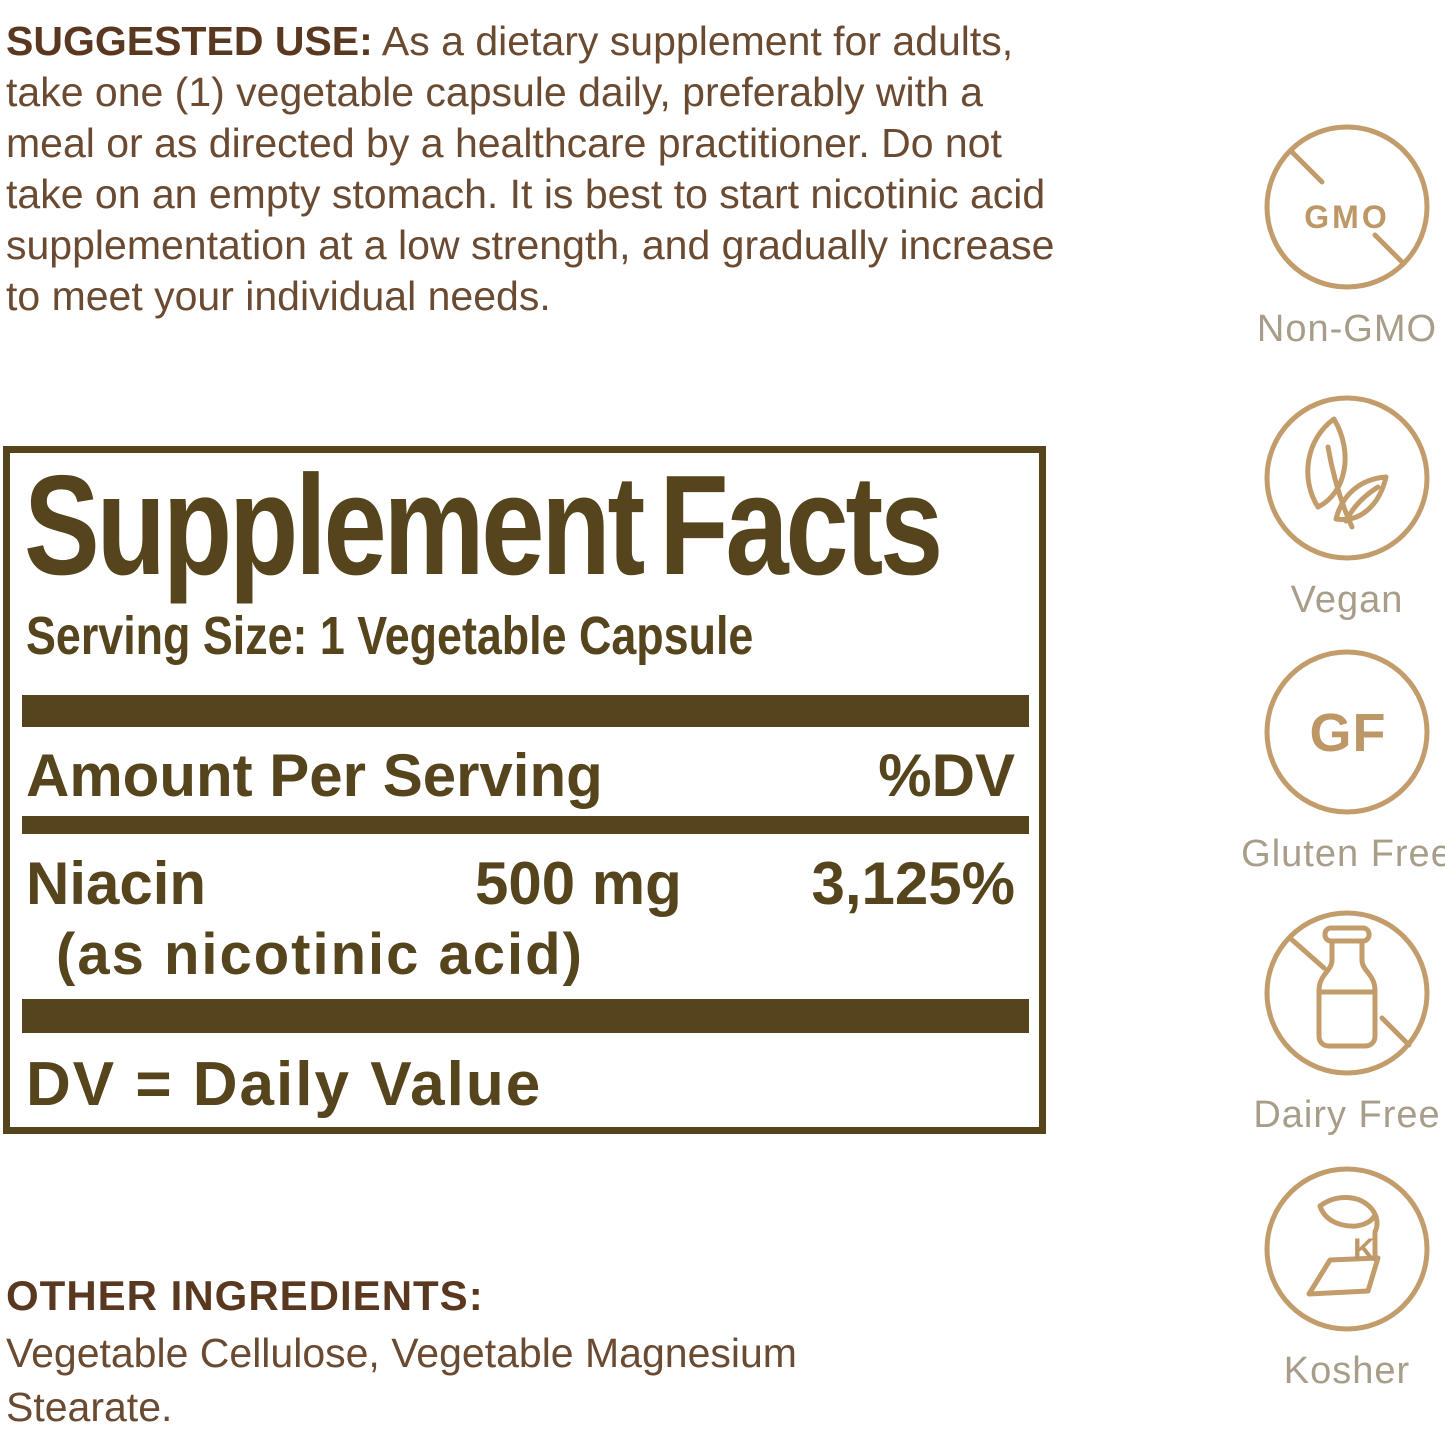 The width and height of the screenshot is (1445, 1445). Describe the element at coordinates (525, 825) in the screenshot. I see `separator-bar-thin` at that location.